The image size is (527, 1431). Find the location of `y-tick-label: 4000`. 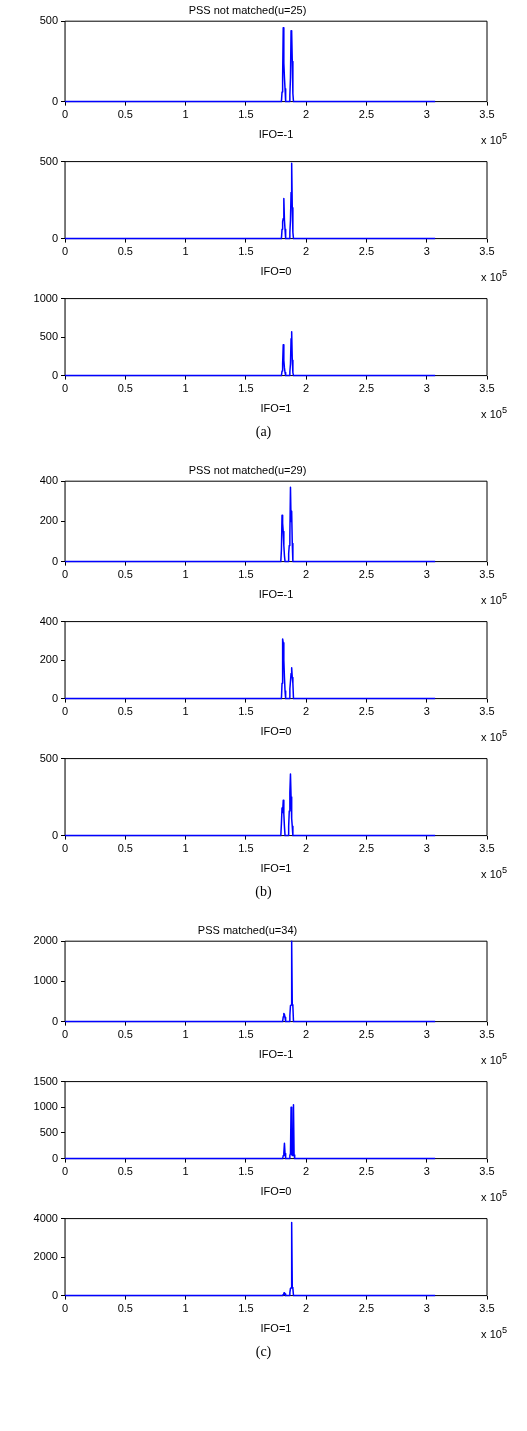

y-tick-label: 4000 is located at coordinates (45, 1217).